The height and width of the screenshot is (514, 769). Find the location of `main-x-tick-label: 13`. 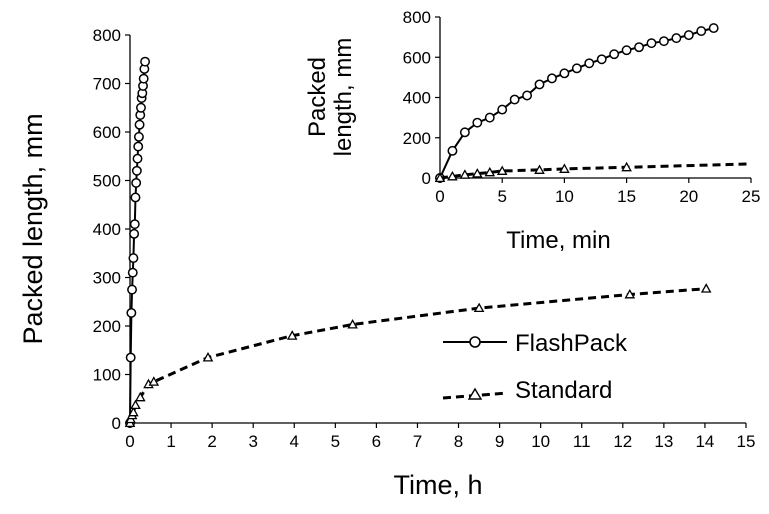

main-x-tick-label: 13 is located at coordinates (663, 441).